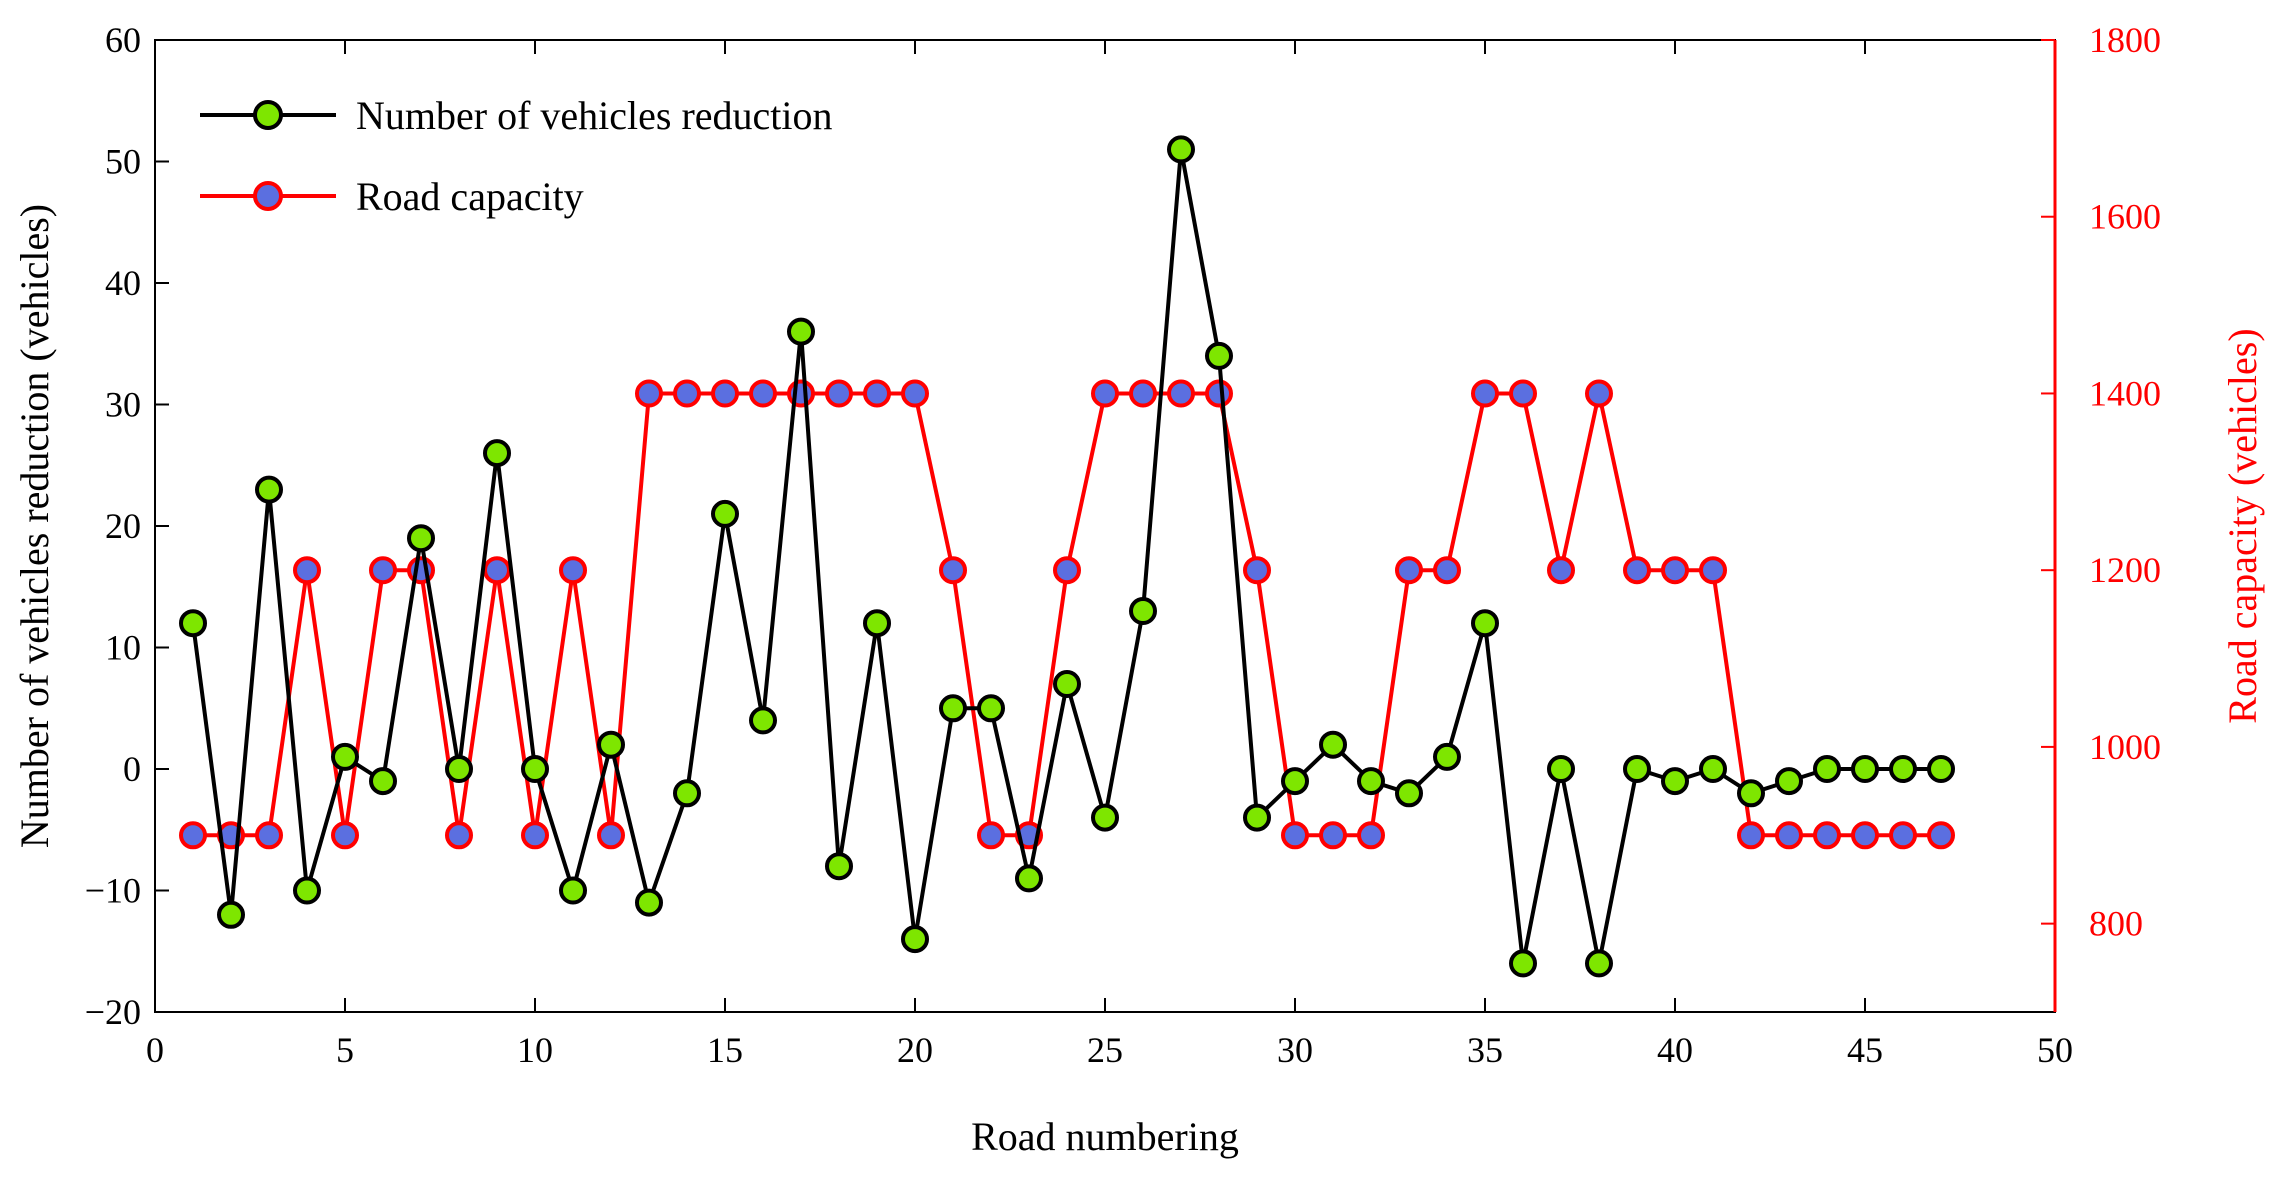 The width and height of the screenshot is (2284, 1179). I want to click on x-tick-label: 35, so click(1485, 1050).